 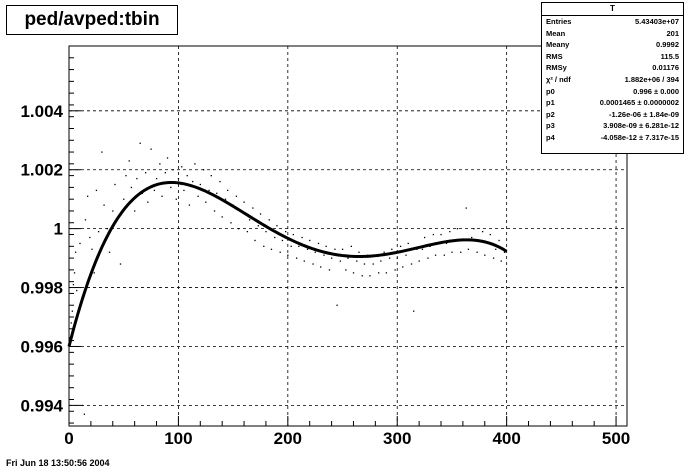 What do you see at coordinates (612, 68) in the screenshot?
I see `stats-row: RMSy 0.01176` at bounding box center [612, 68].